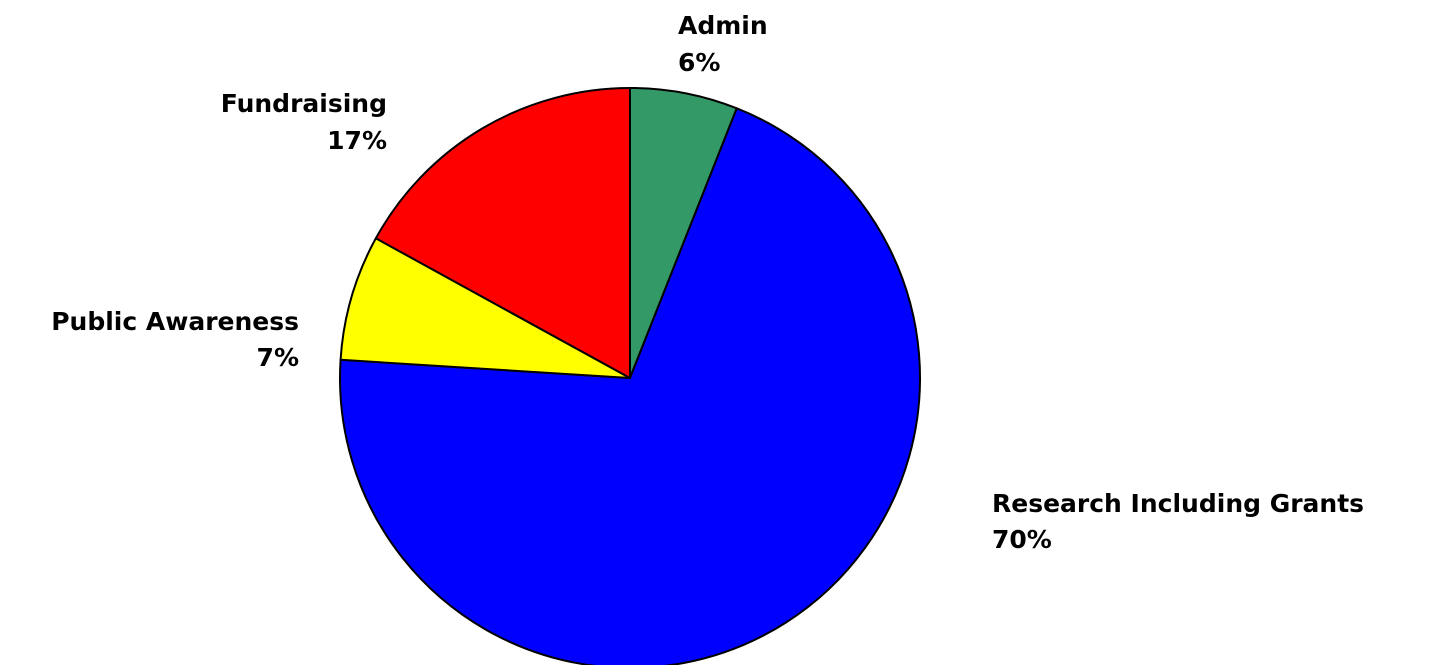 The height and width of the screenshot is (665, 1447). I want to click on slice-value-public-awareness: 7%, so click(278, 357).